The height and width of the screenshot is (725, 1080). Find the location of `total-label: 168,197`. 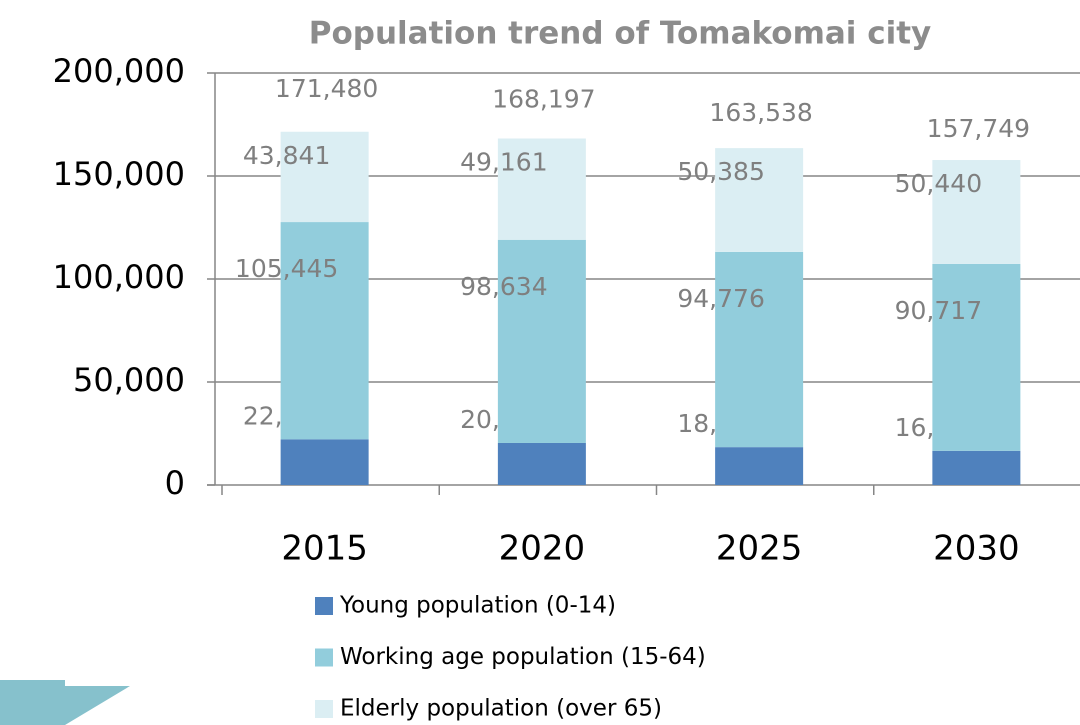

total-label: 168,197 is located at coordinates (543, 99).